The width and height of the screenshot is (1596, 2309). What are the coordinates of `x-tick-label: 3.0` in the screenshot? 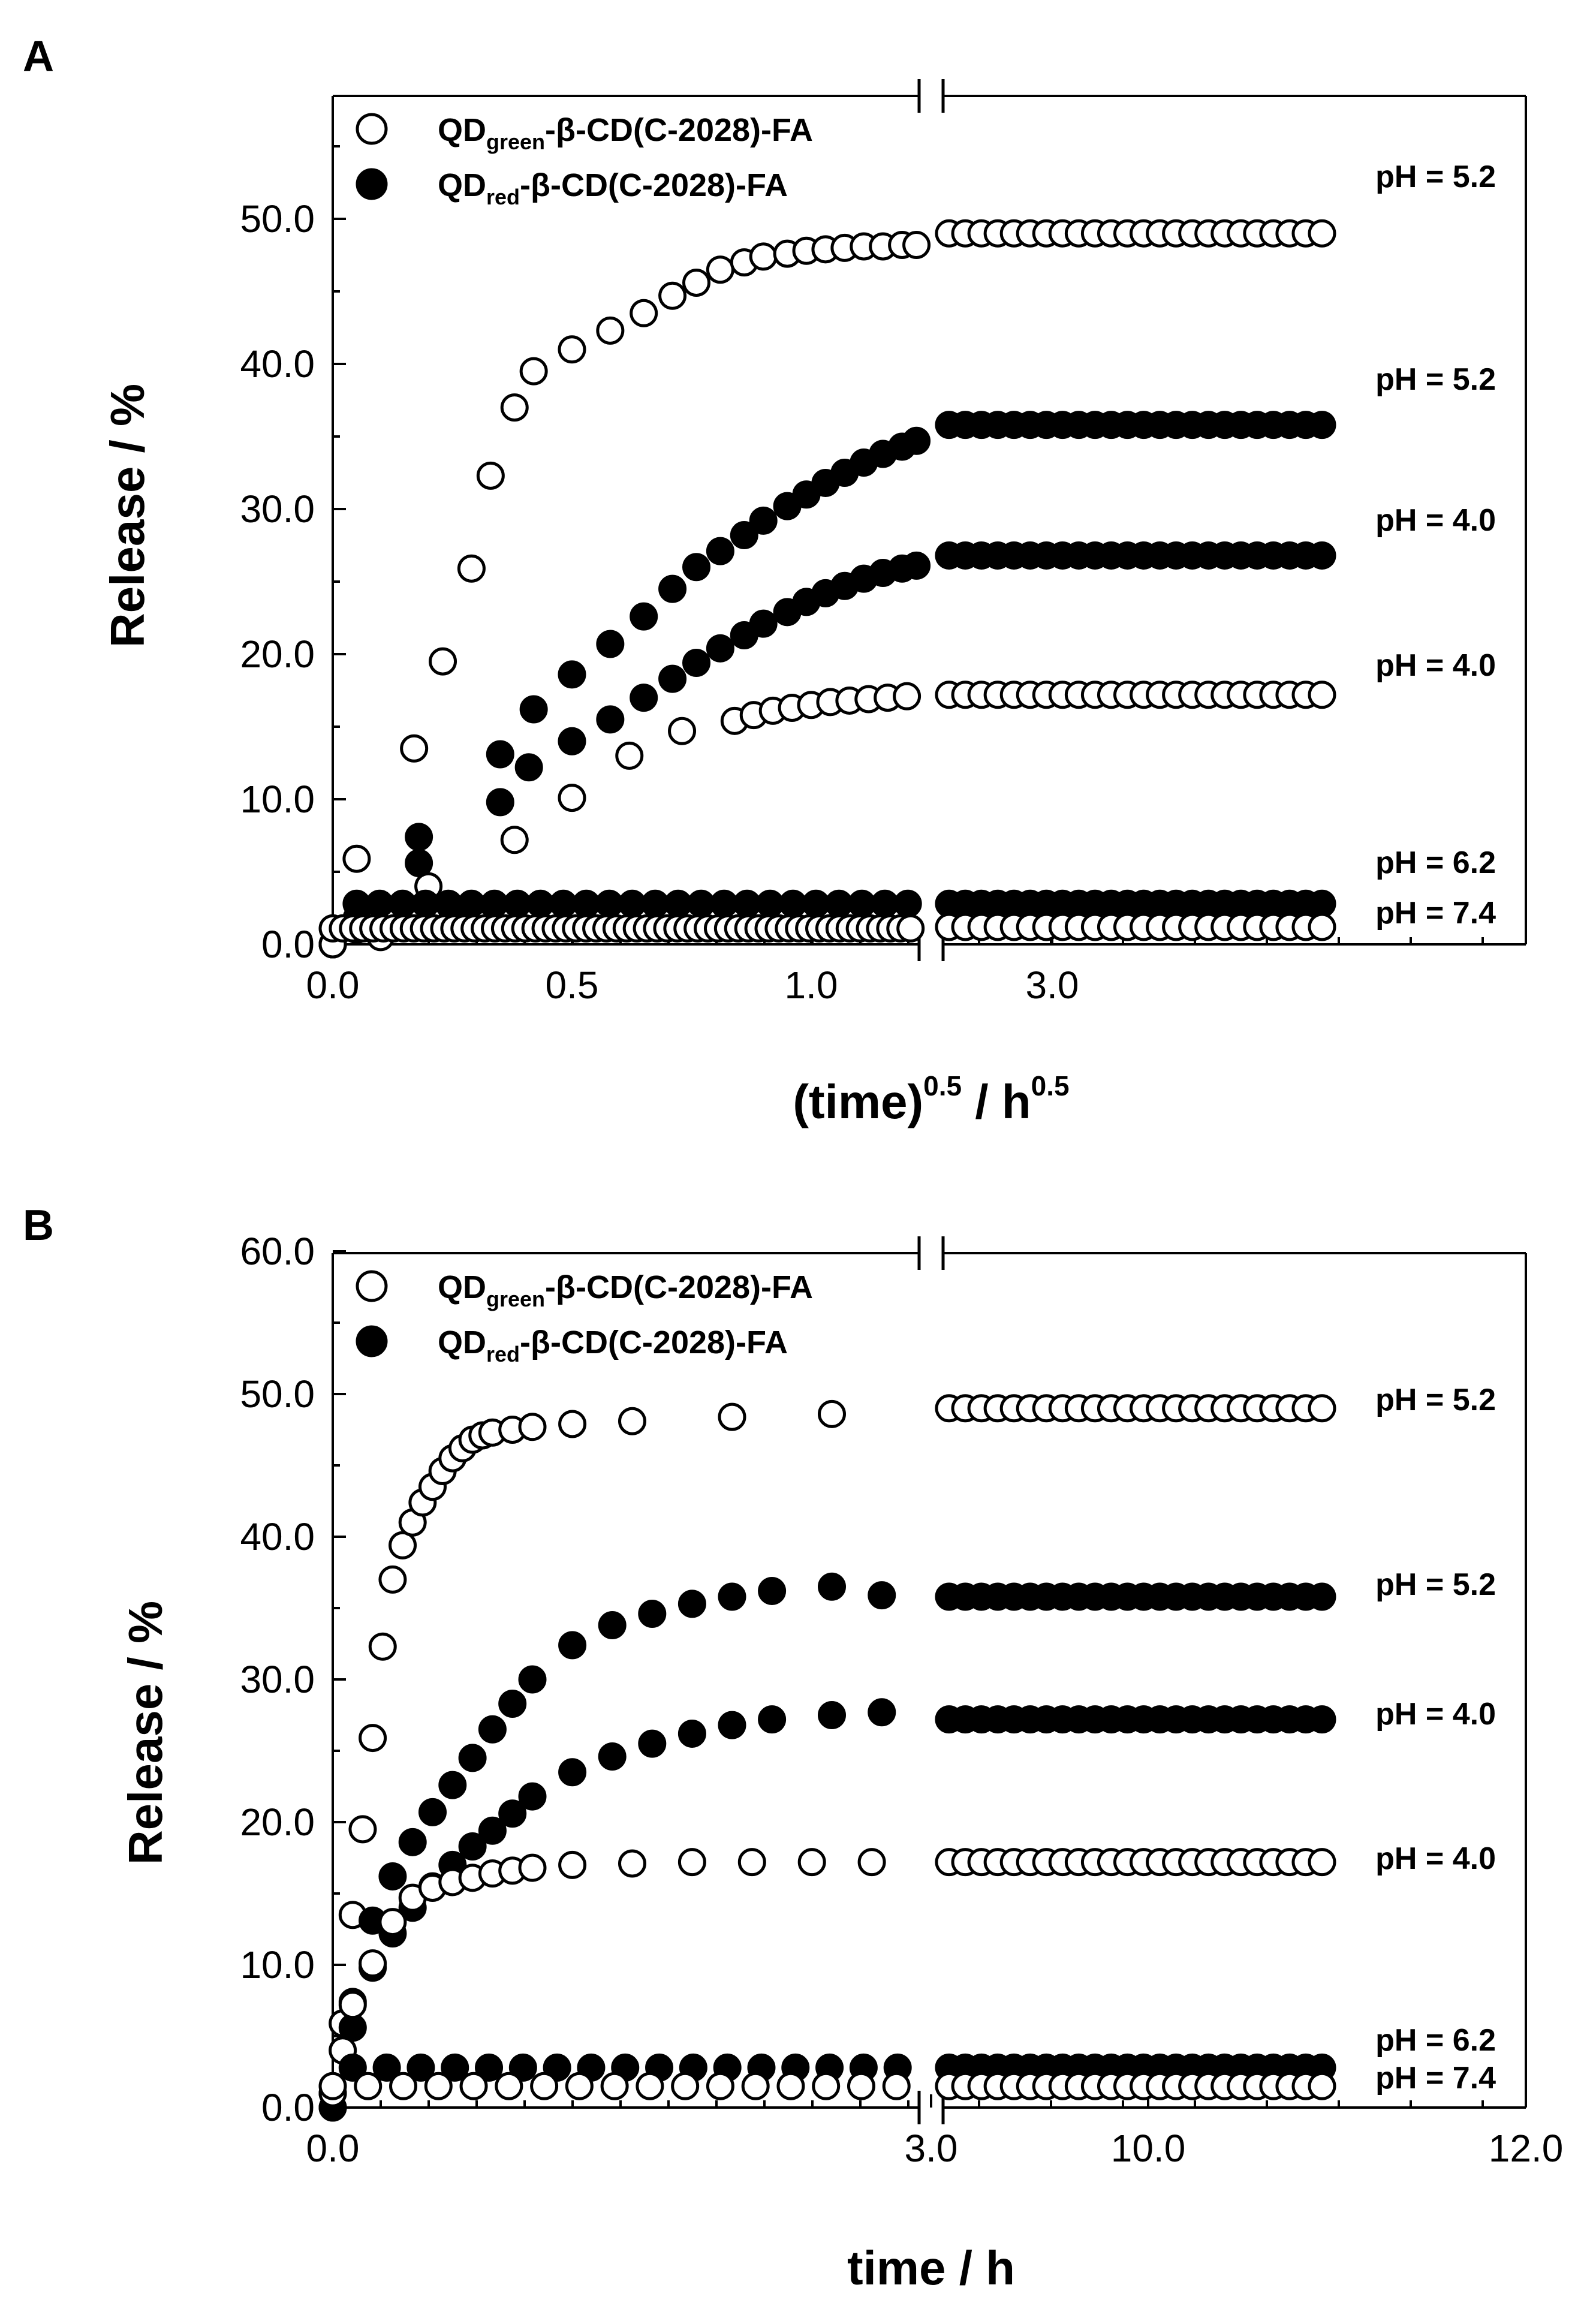 It's located at (931, 2148).